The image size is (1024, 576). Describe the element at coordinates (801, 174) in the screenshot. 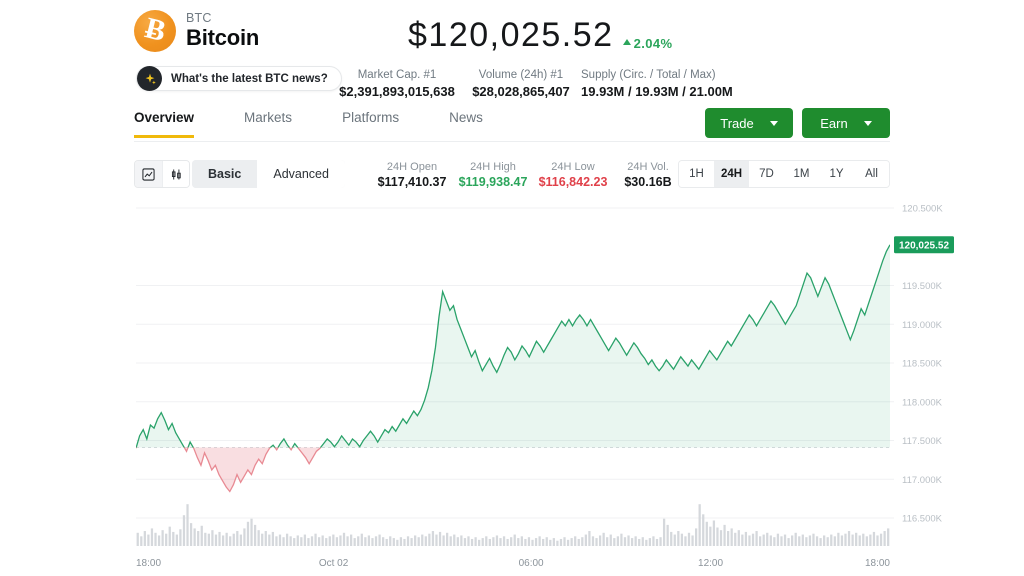

I see `timeframe-1m: 1M` at that location.